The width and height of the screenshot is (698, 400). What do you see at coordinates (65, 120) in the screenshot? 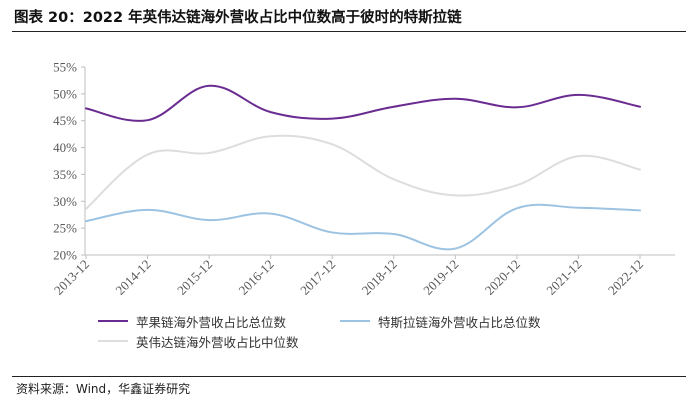
I see `y-tick-label: 45%` at bounding box center [65, 120].